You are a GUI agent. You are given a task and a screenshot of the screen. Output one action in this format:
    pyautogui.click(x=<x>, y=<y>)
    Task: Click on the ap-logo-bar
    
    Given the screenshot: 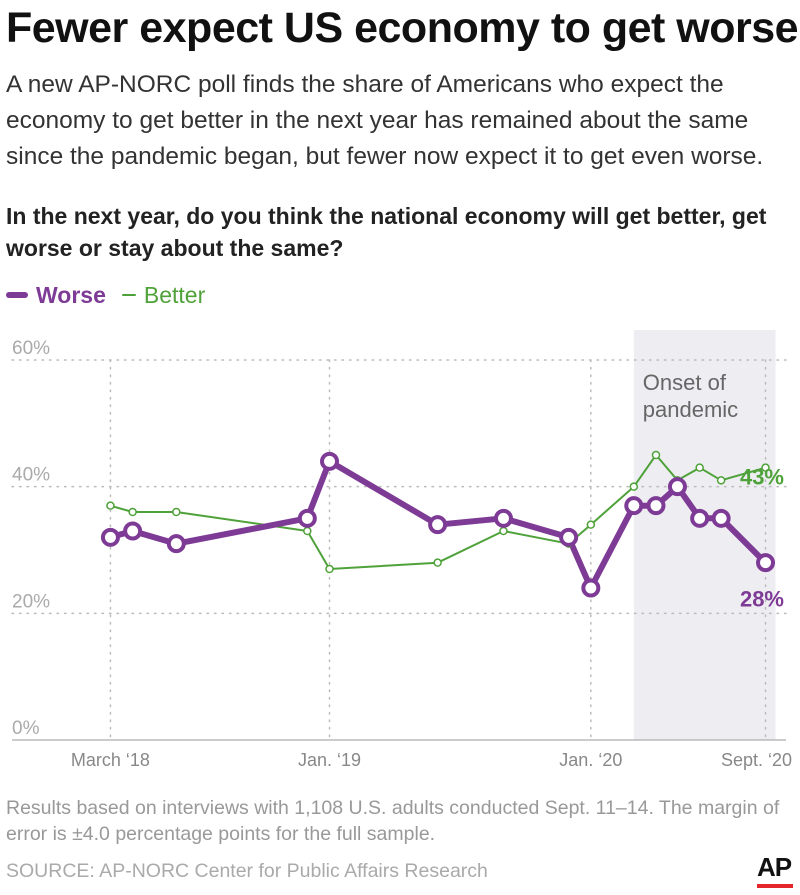 What is the action you would take?
    pyautogui.click(x=775, y=886)
    